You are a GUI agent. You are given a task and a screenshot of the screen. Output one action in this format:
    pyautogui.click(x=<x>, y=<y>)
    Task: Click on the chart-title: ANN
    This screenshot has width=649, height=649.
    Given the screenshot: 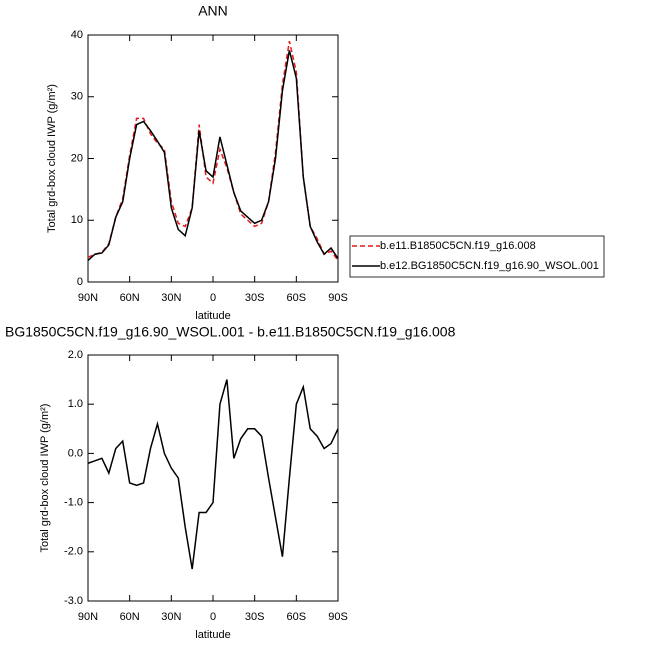 What is the action you would take?
    pyautogui.click(x=213, y=11)
    